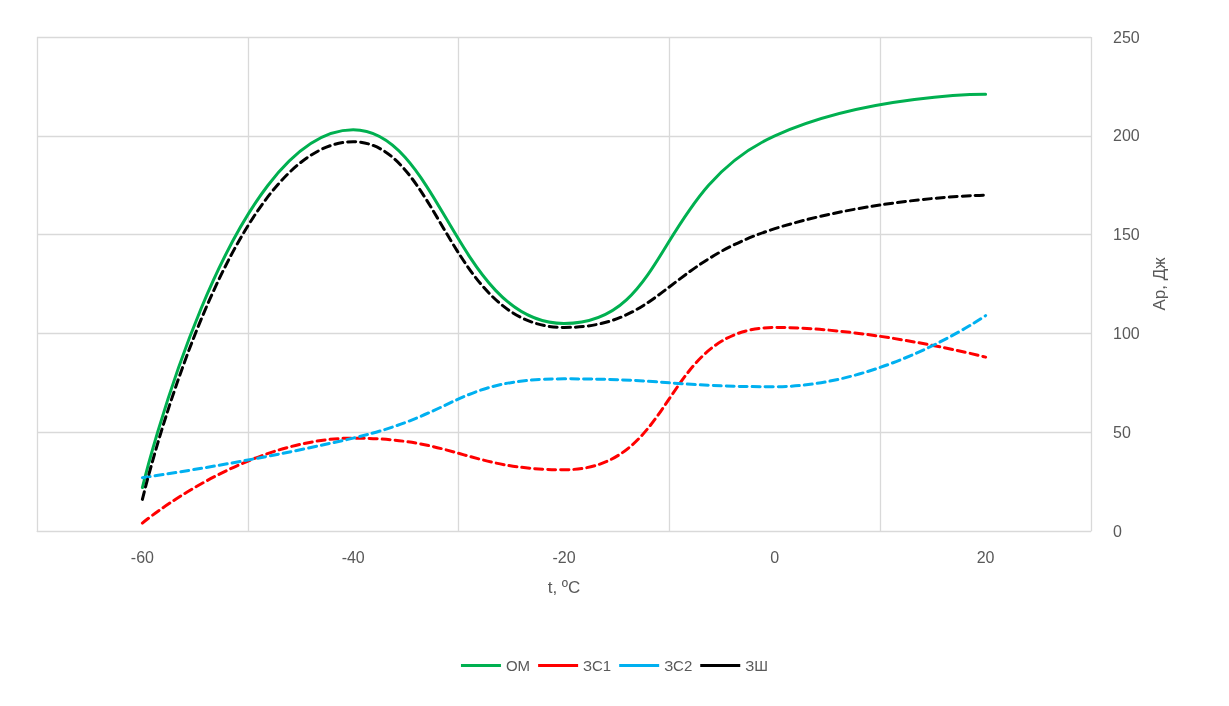 This screenshot has width=1229, height=706. Describe the element at coordinates (1126, 136) in the screenshot. I see `y-tick-label: 200` at that location.